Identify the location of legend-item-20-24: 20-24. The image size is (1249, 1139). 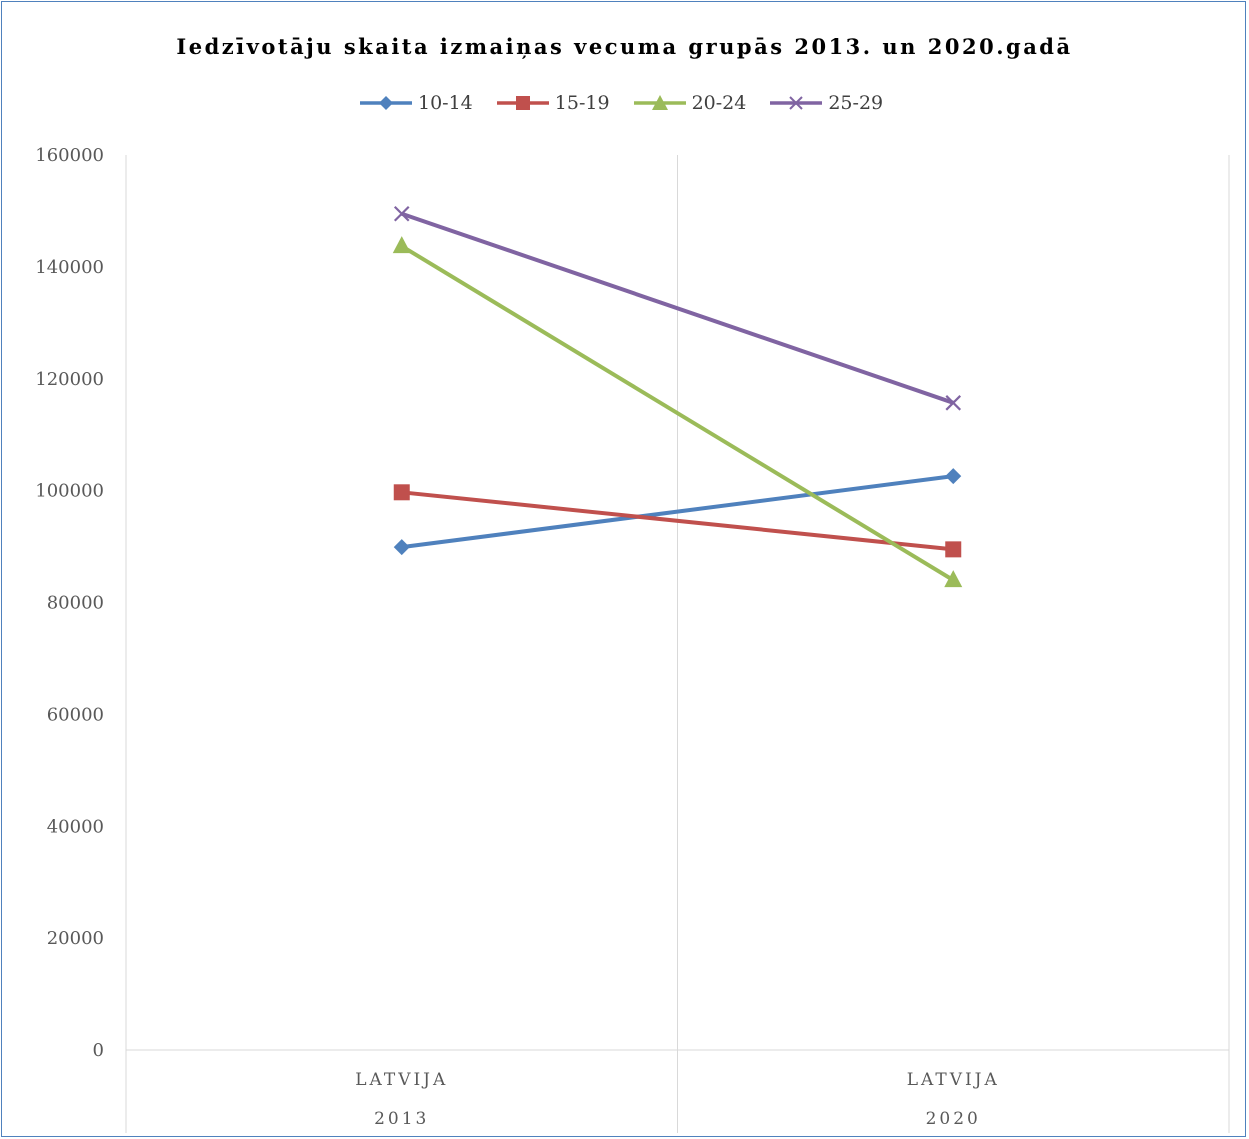
(689, 103).